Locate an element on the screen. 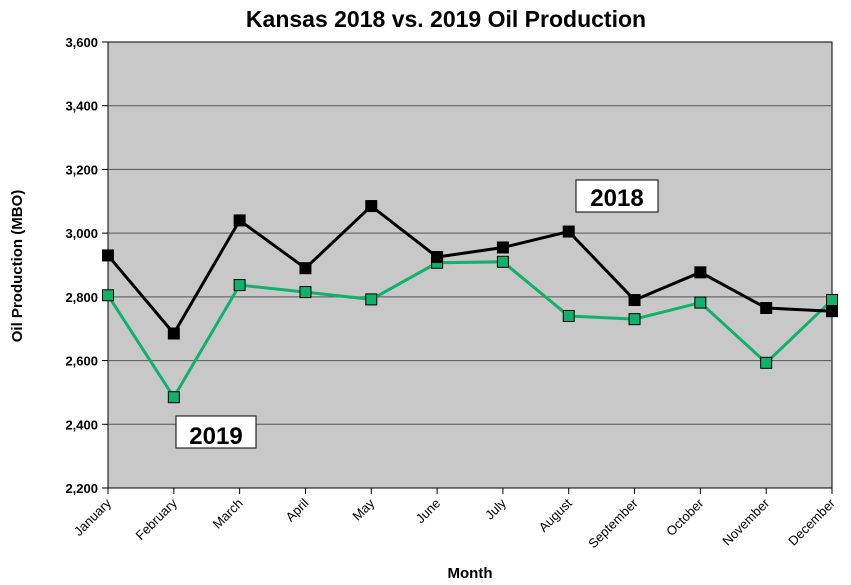 The image size is (851, 585). x-tick-label: July is located at coordinates (495, 508).